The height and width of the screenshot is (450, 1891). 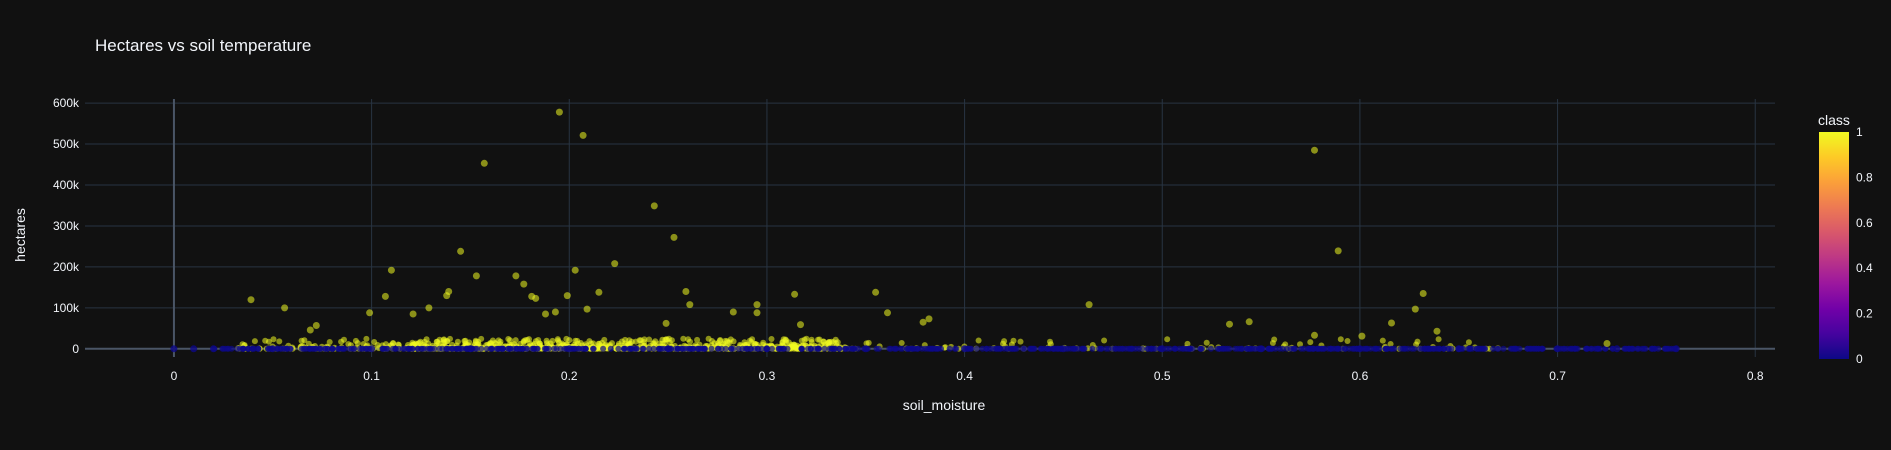 I want to click on y-tick-label: 200k, so click(x=66, y=267).